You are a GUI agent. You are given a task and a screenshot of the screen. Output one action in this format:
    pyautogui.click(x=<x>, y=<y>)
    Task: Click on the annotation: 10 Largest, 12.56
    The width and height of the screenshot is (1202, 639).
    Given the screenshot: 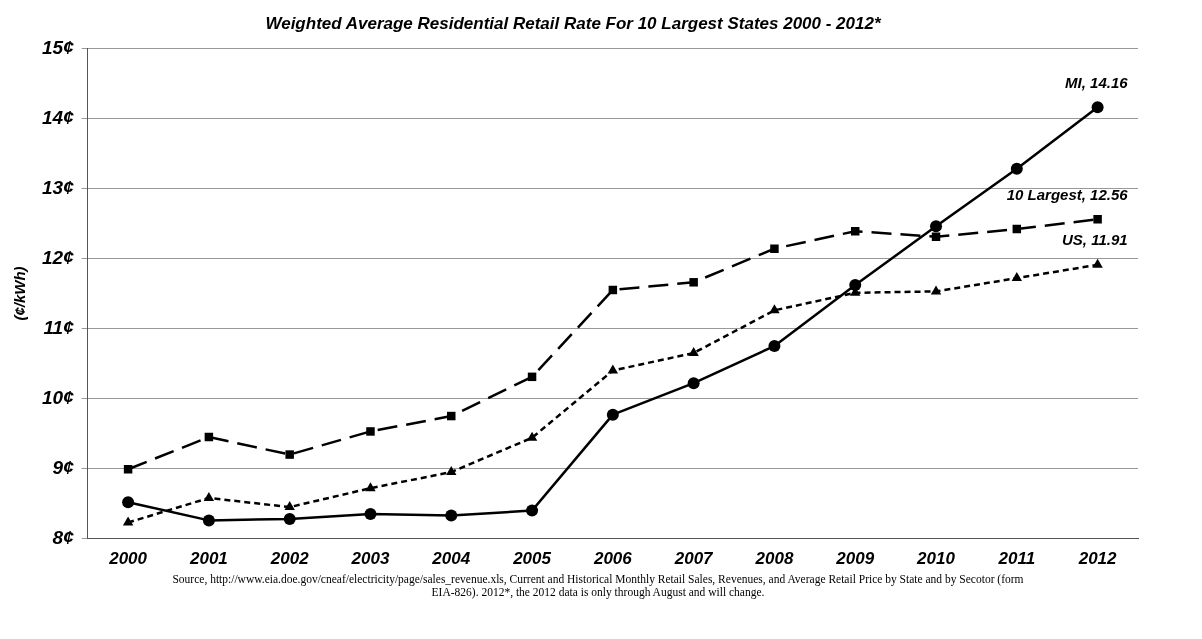 What is the action you would take?
    pyautogui.click(x=1067, y=194)
    